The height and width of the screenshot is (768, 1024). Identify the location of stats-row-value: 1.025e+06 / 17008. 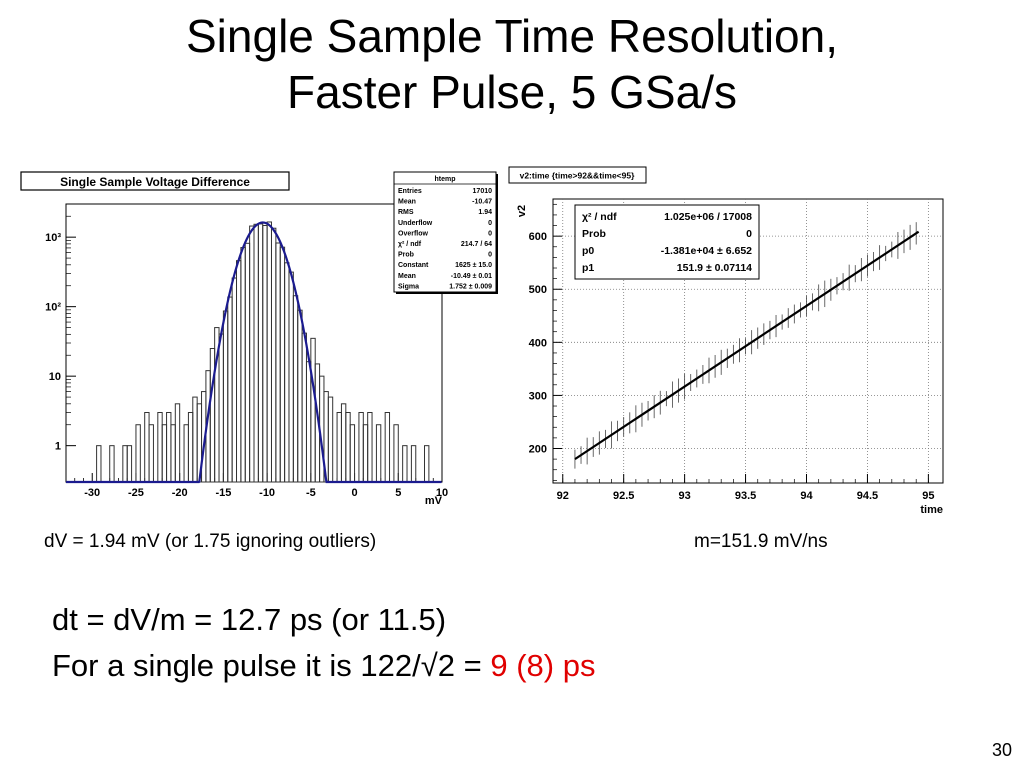
(708, 217).